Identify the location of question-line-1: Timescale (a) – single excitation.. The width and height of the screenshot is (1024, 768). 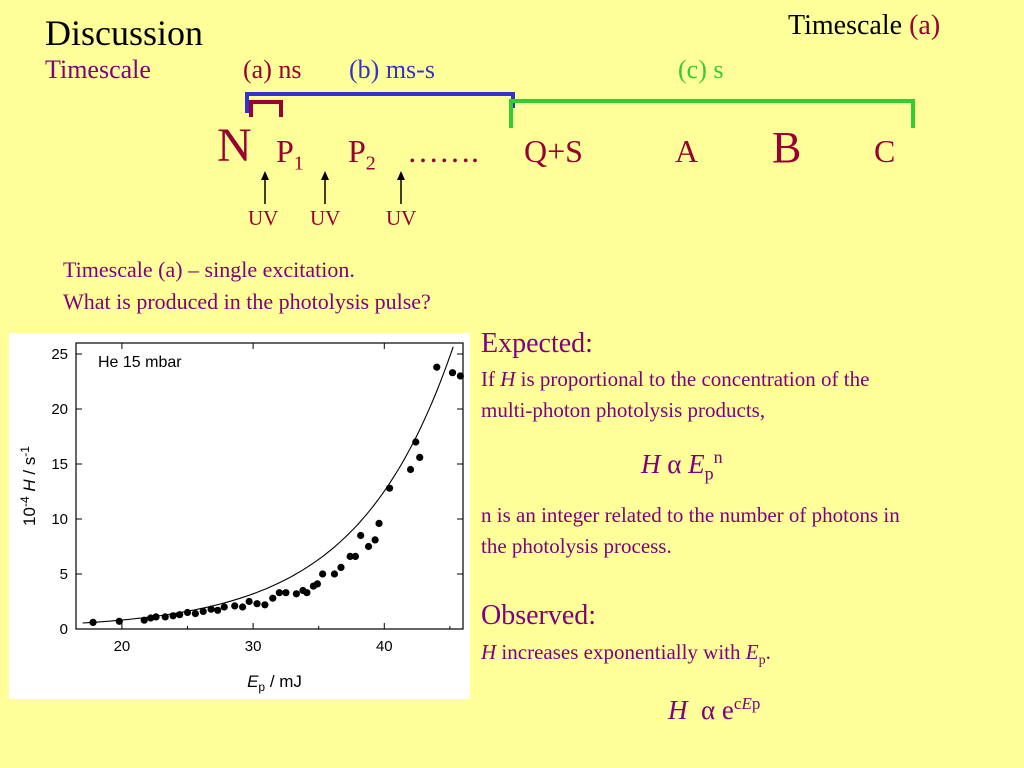
(209, 269).